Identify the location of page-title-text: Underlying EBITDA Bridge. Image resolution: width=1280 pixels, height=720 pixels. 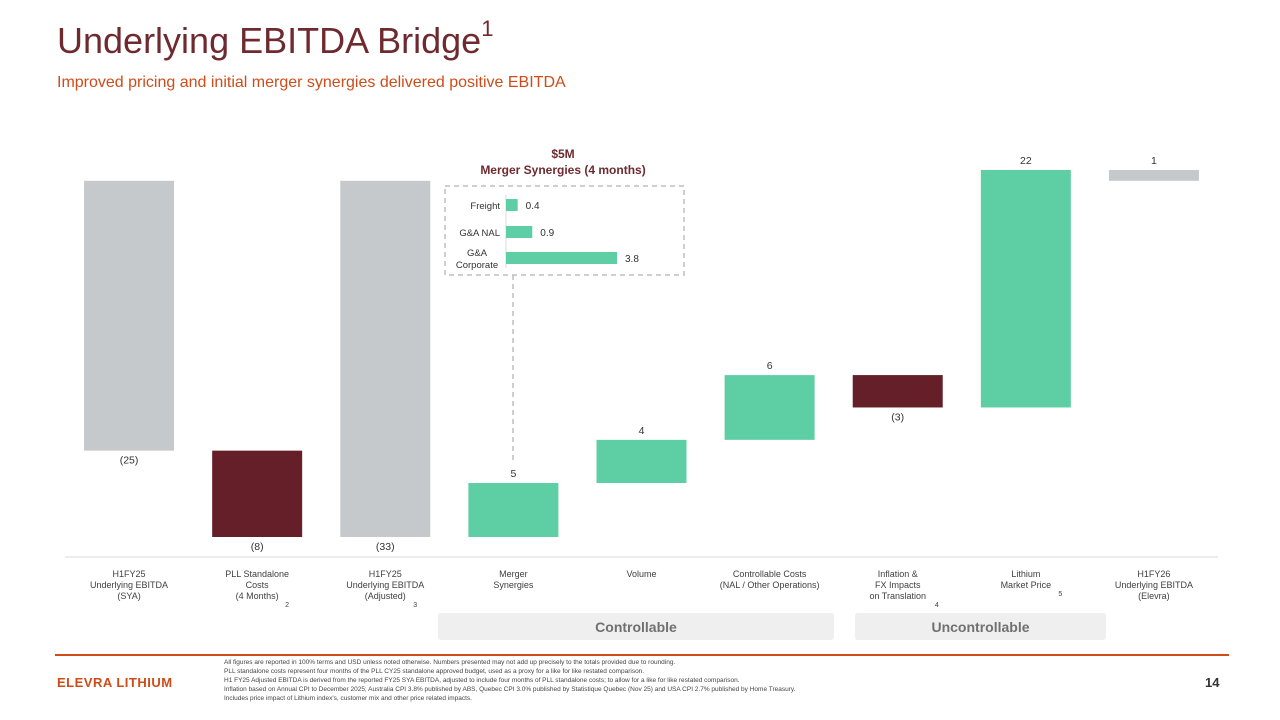
(269, 40).